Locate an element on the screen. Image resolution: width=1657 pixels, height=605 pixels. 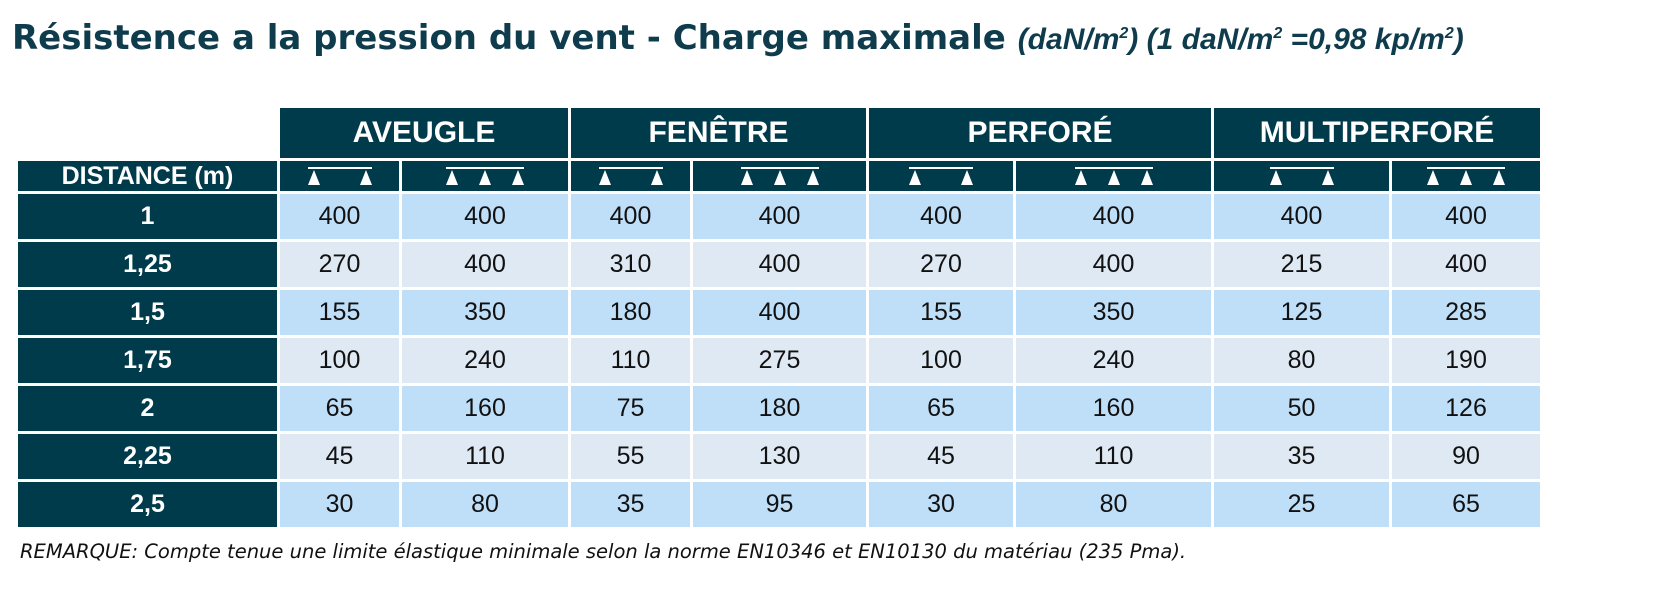
value-cell: 50 is located at coordinates (1301, 407).